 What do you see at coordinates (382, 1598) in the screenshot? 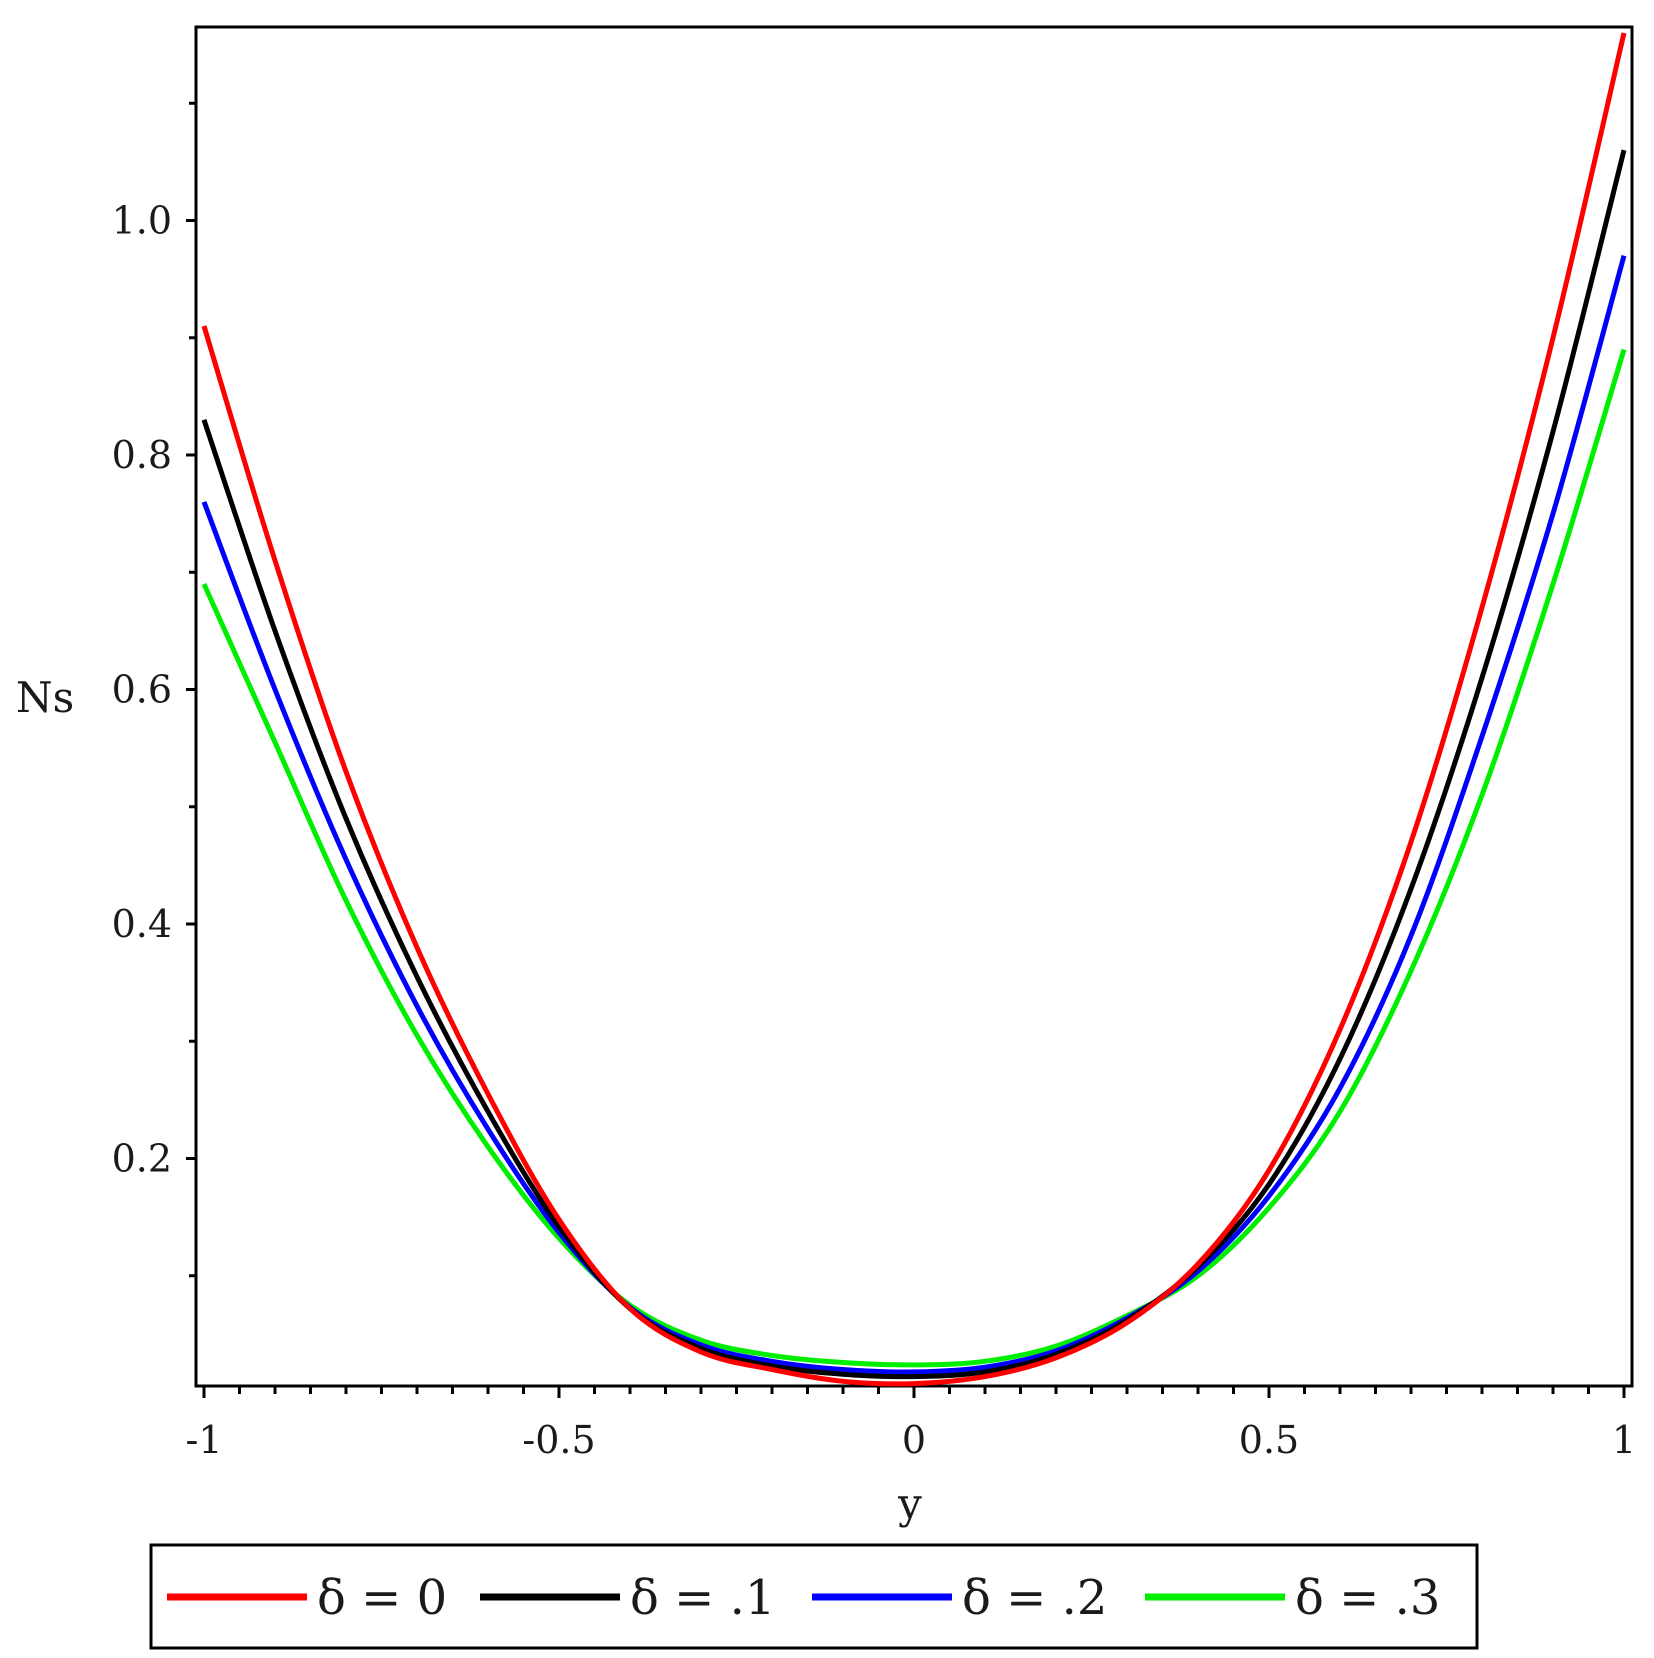
I see `legend-label: δ = 0` at bounding box center [382, 1598].